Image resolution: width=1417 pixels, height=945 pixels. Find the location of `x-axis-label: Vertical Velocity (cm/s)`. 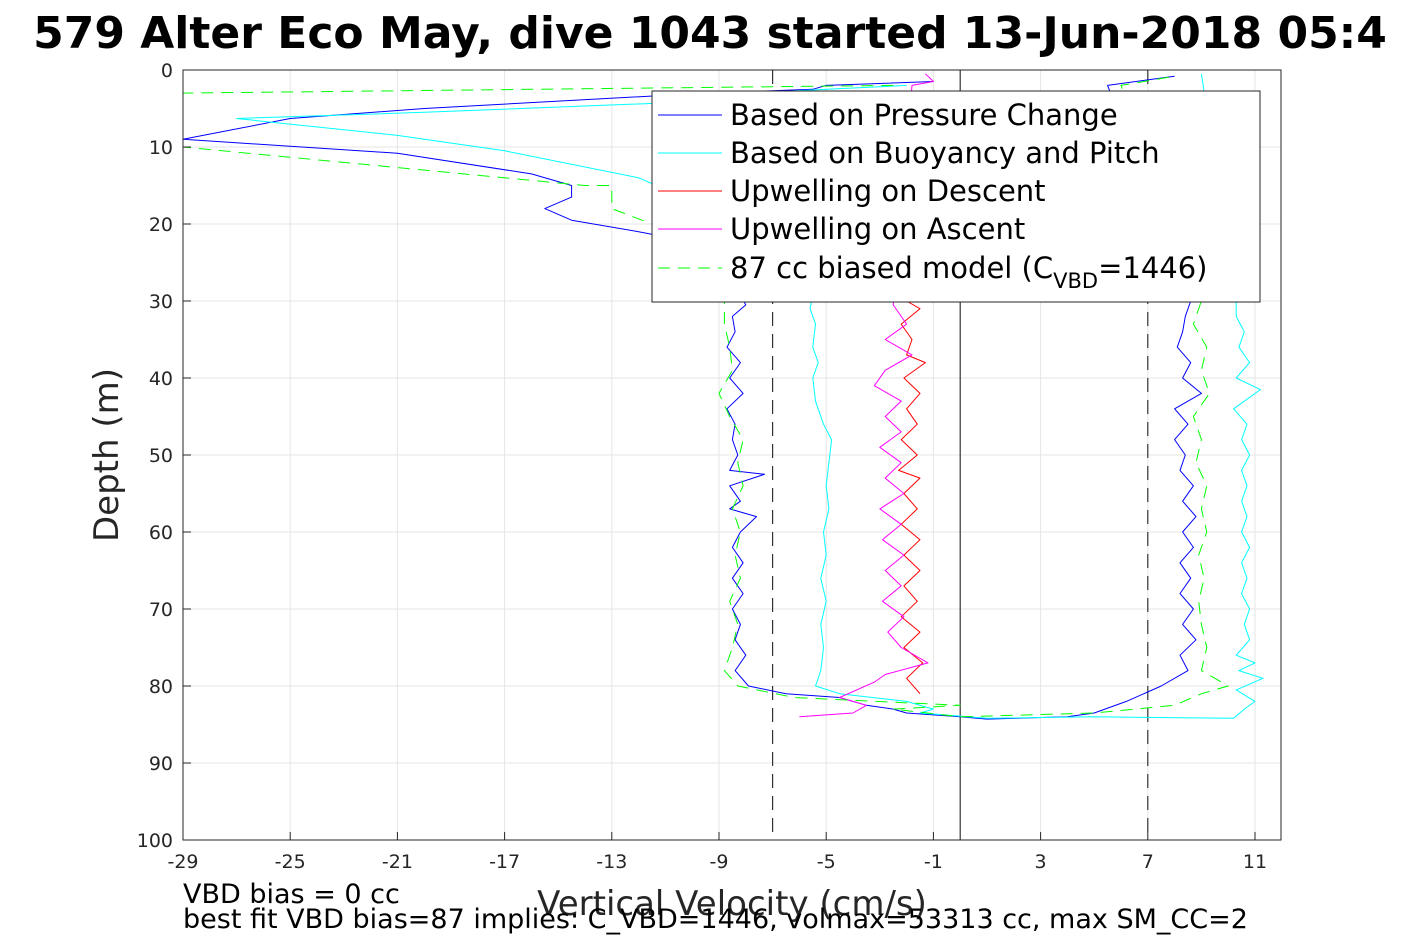

x-axis-label: Vertical Velocity (cm/s) is located at coordinates (732, 904).